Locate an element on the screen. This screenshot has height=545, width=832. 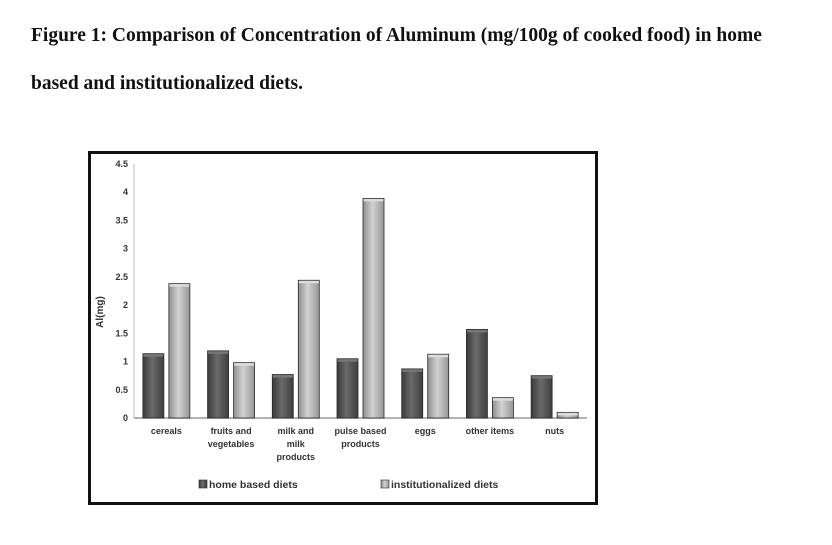
y-tick-label: 3 is located at coordinates (125, 249).